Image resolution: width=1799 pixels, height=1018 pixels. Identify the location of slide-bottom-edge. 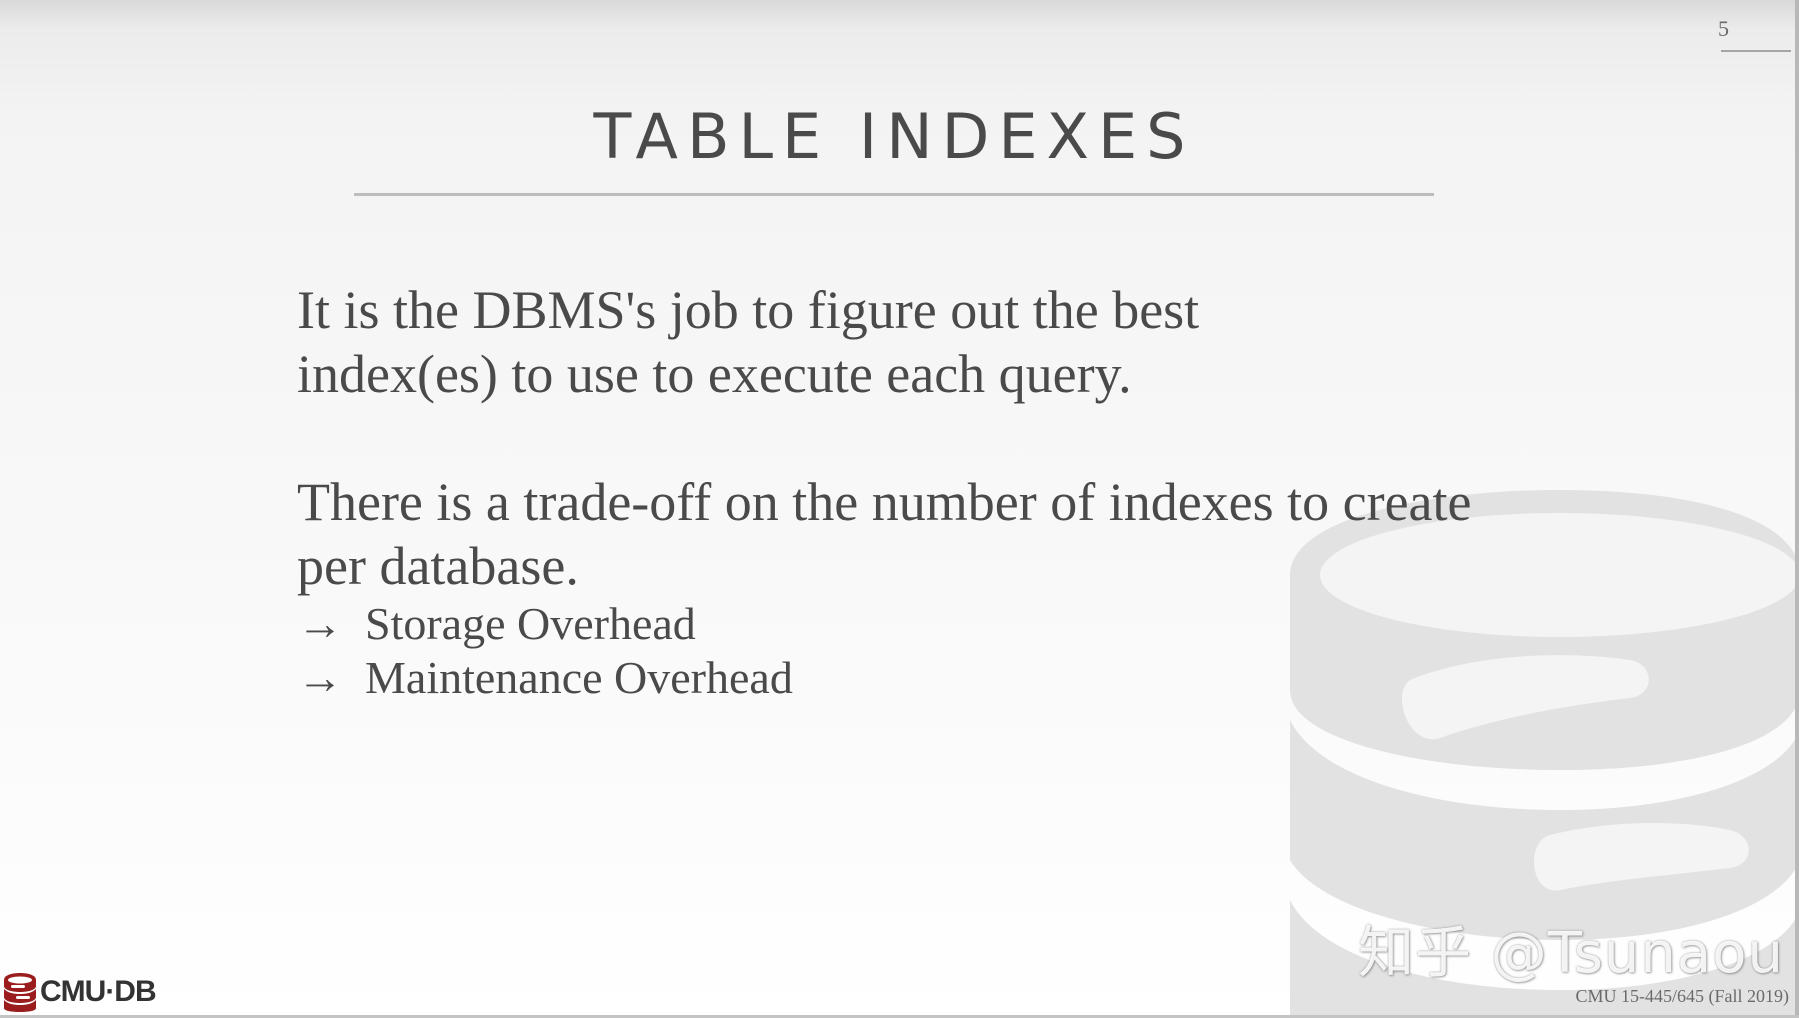
(899, 1016).